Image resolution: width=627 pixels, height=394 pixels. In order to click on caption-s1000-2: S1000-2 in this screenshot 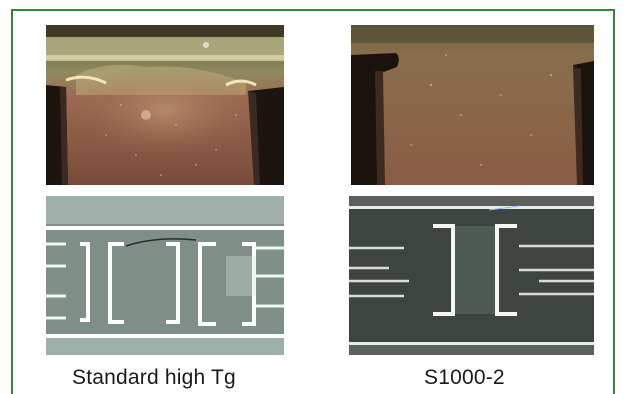, I will do `click(464, 377)`.